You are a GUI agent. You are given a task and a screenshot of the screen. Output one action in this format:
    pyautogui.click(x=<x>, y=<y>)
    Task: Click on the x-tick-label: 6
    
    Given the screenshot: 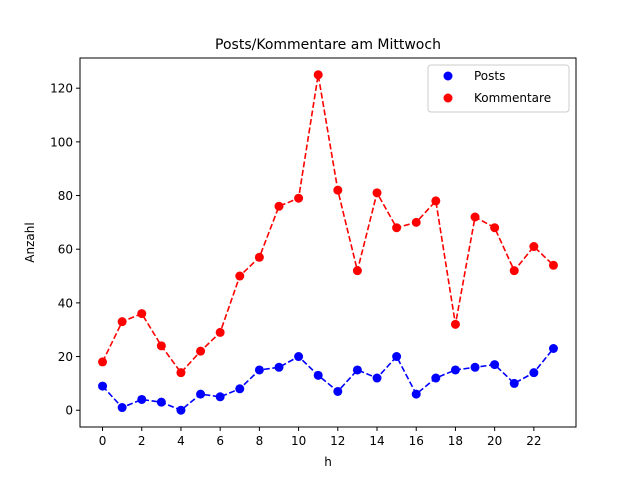 What is the action you would take?
    pyautogui.click(x=220, y=441)
    